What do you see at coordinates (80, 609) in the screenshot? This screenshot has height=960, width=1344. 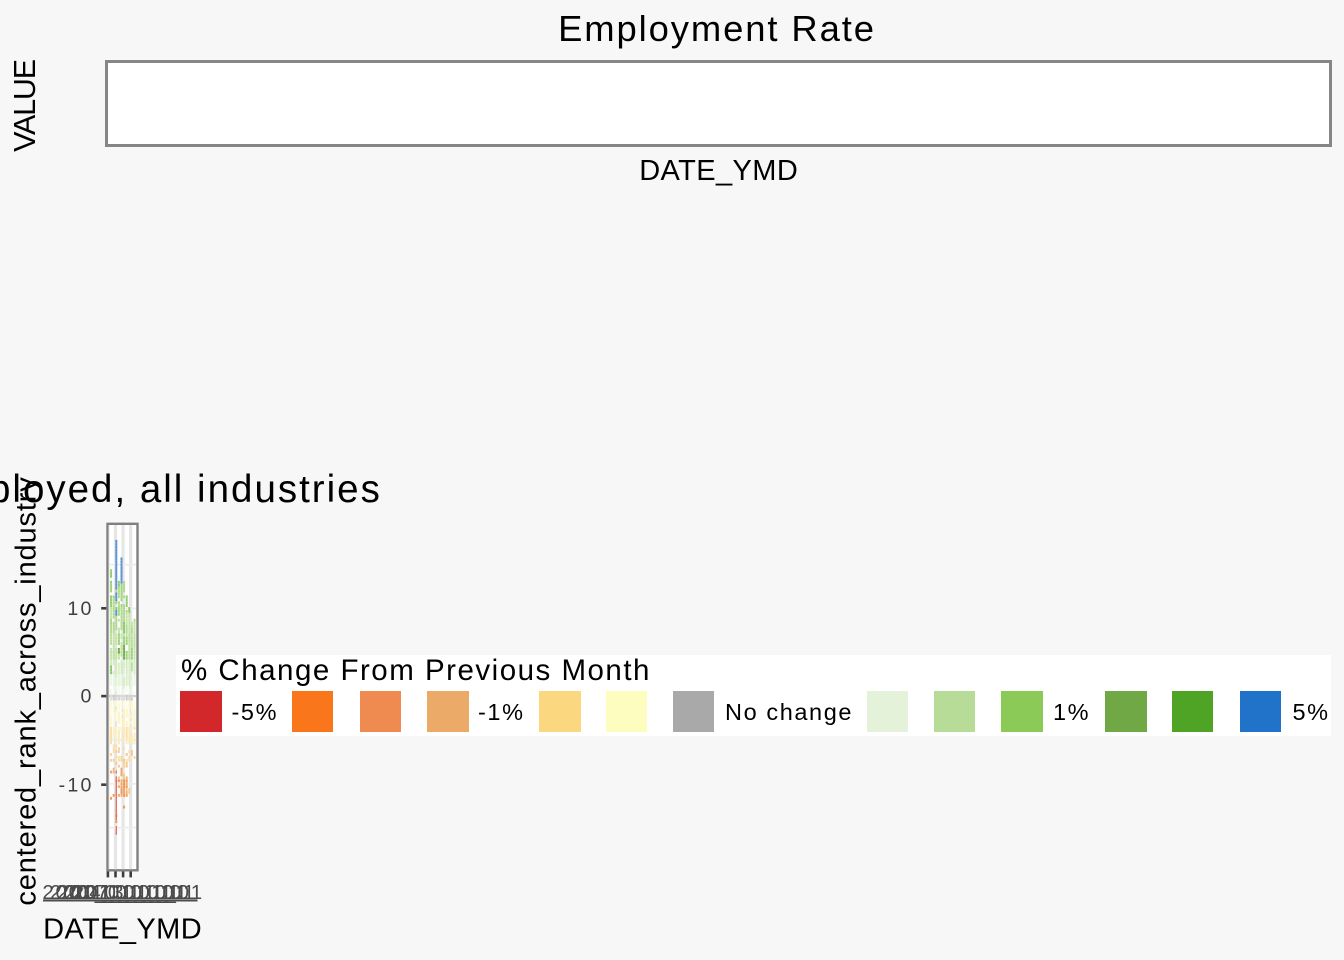 I see `svg-text: 10` at bounding box center [80, 609].